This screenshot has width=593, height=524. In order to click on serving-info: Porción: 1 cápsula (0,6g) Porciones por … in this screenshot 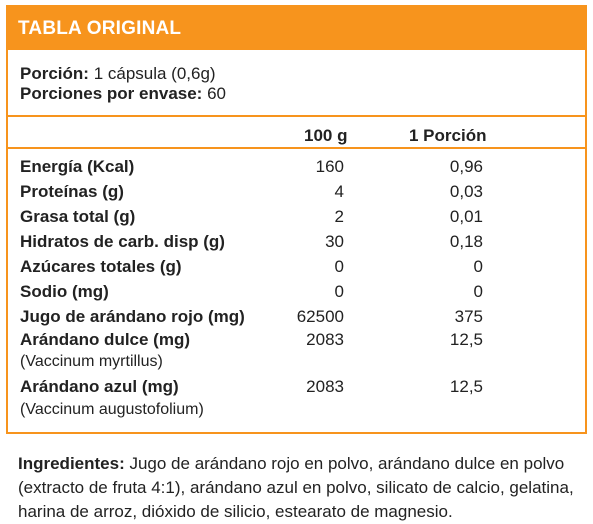, I will do `click(123, 84)`.